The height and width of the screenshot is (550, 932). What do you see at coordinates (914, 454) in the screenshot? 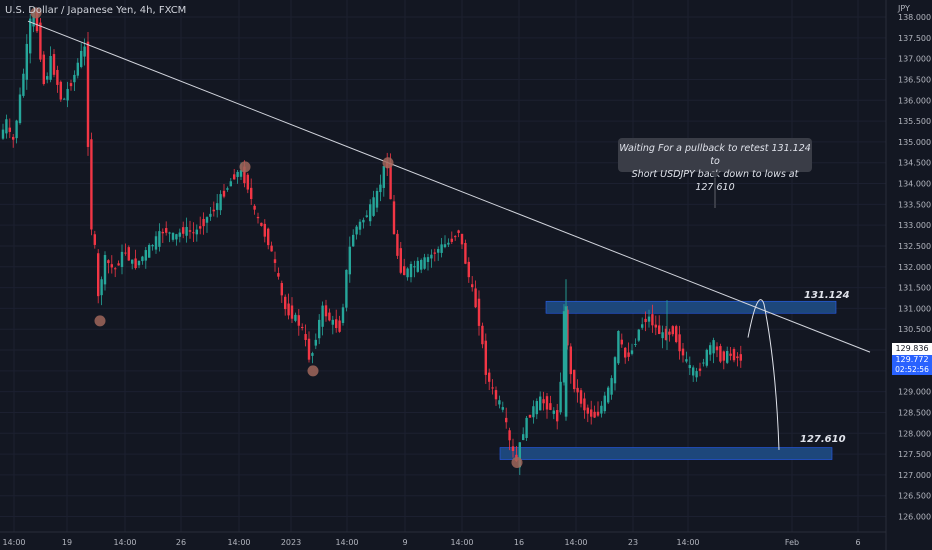
I see `price-tick-label: 127.500` at bounding box center [914, 454].